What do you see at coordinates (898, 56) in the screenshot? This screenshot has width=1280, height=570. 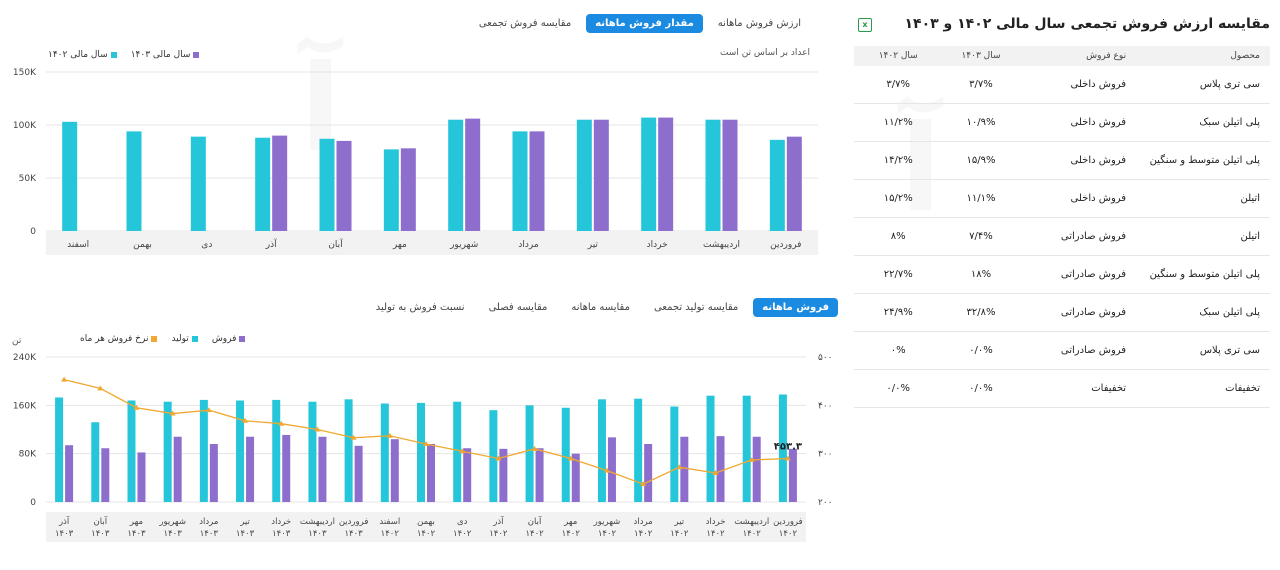 I see `header-year-1402: سال ۱۴۰۲` at bounding box center [898, 56].